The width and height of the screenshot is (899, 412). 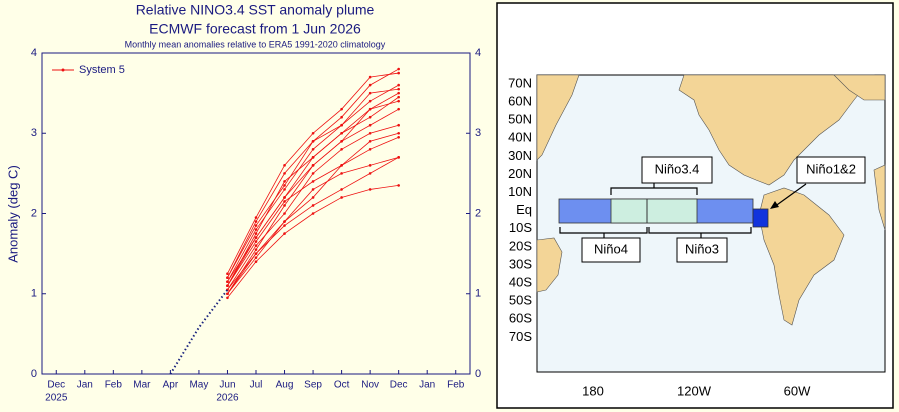 I want to click on x-tick-label: Jan, so click(x=85, y=385).